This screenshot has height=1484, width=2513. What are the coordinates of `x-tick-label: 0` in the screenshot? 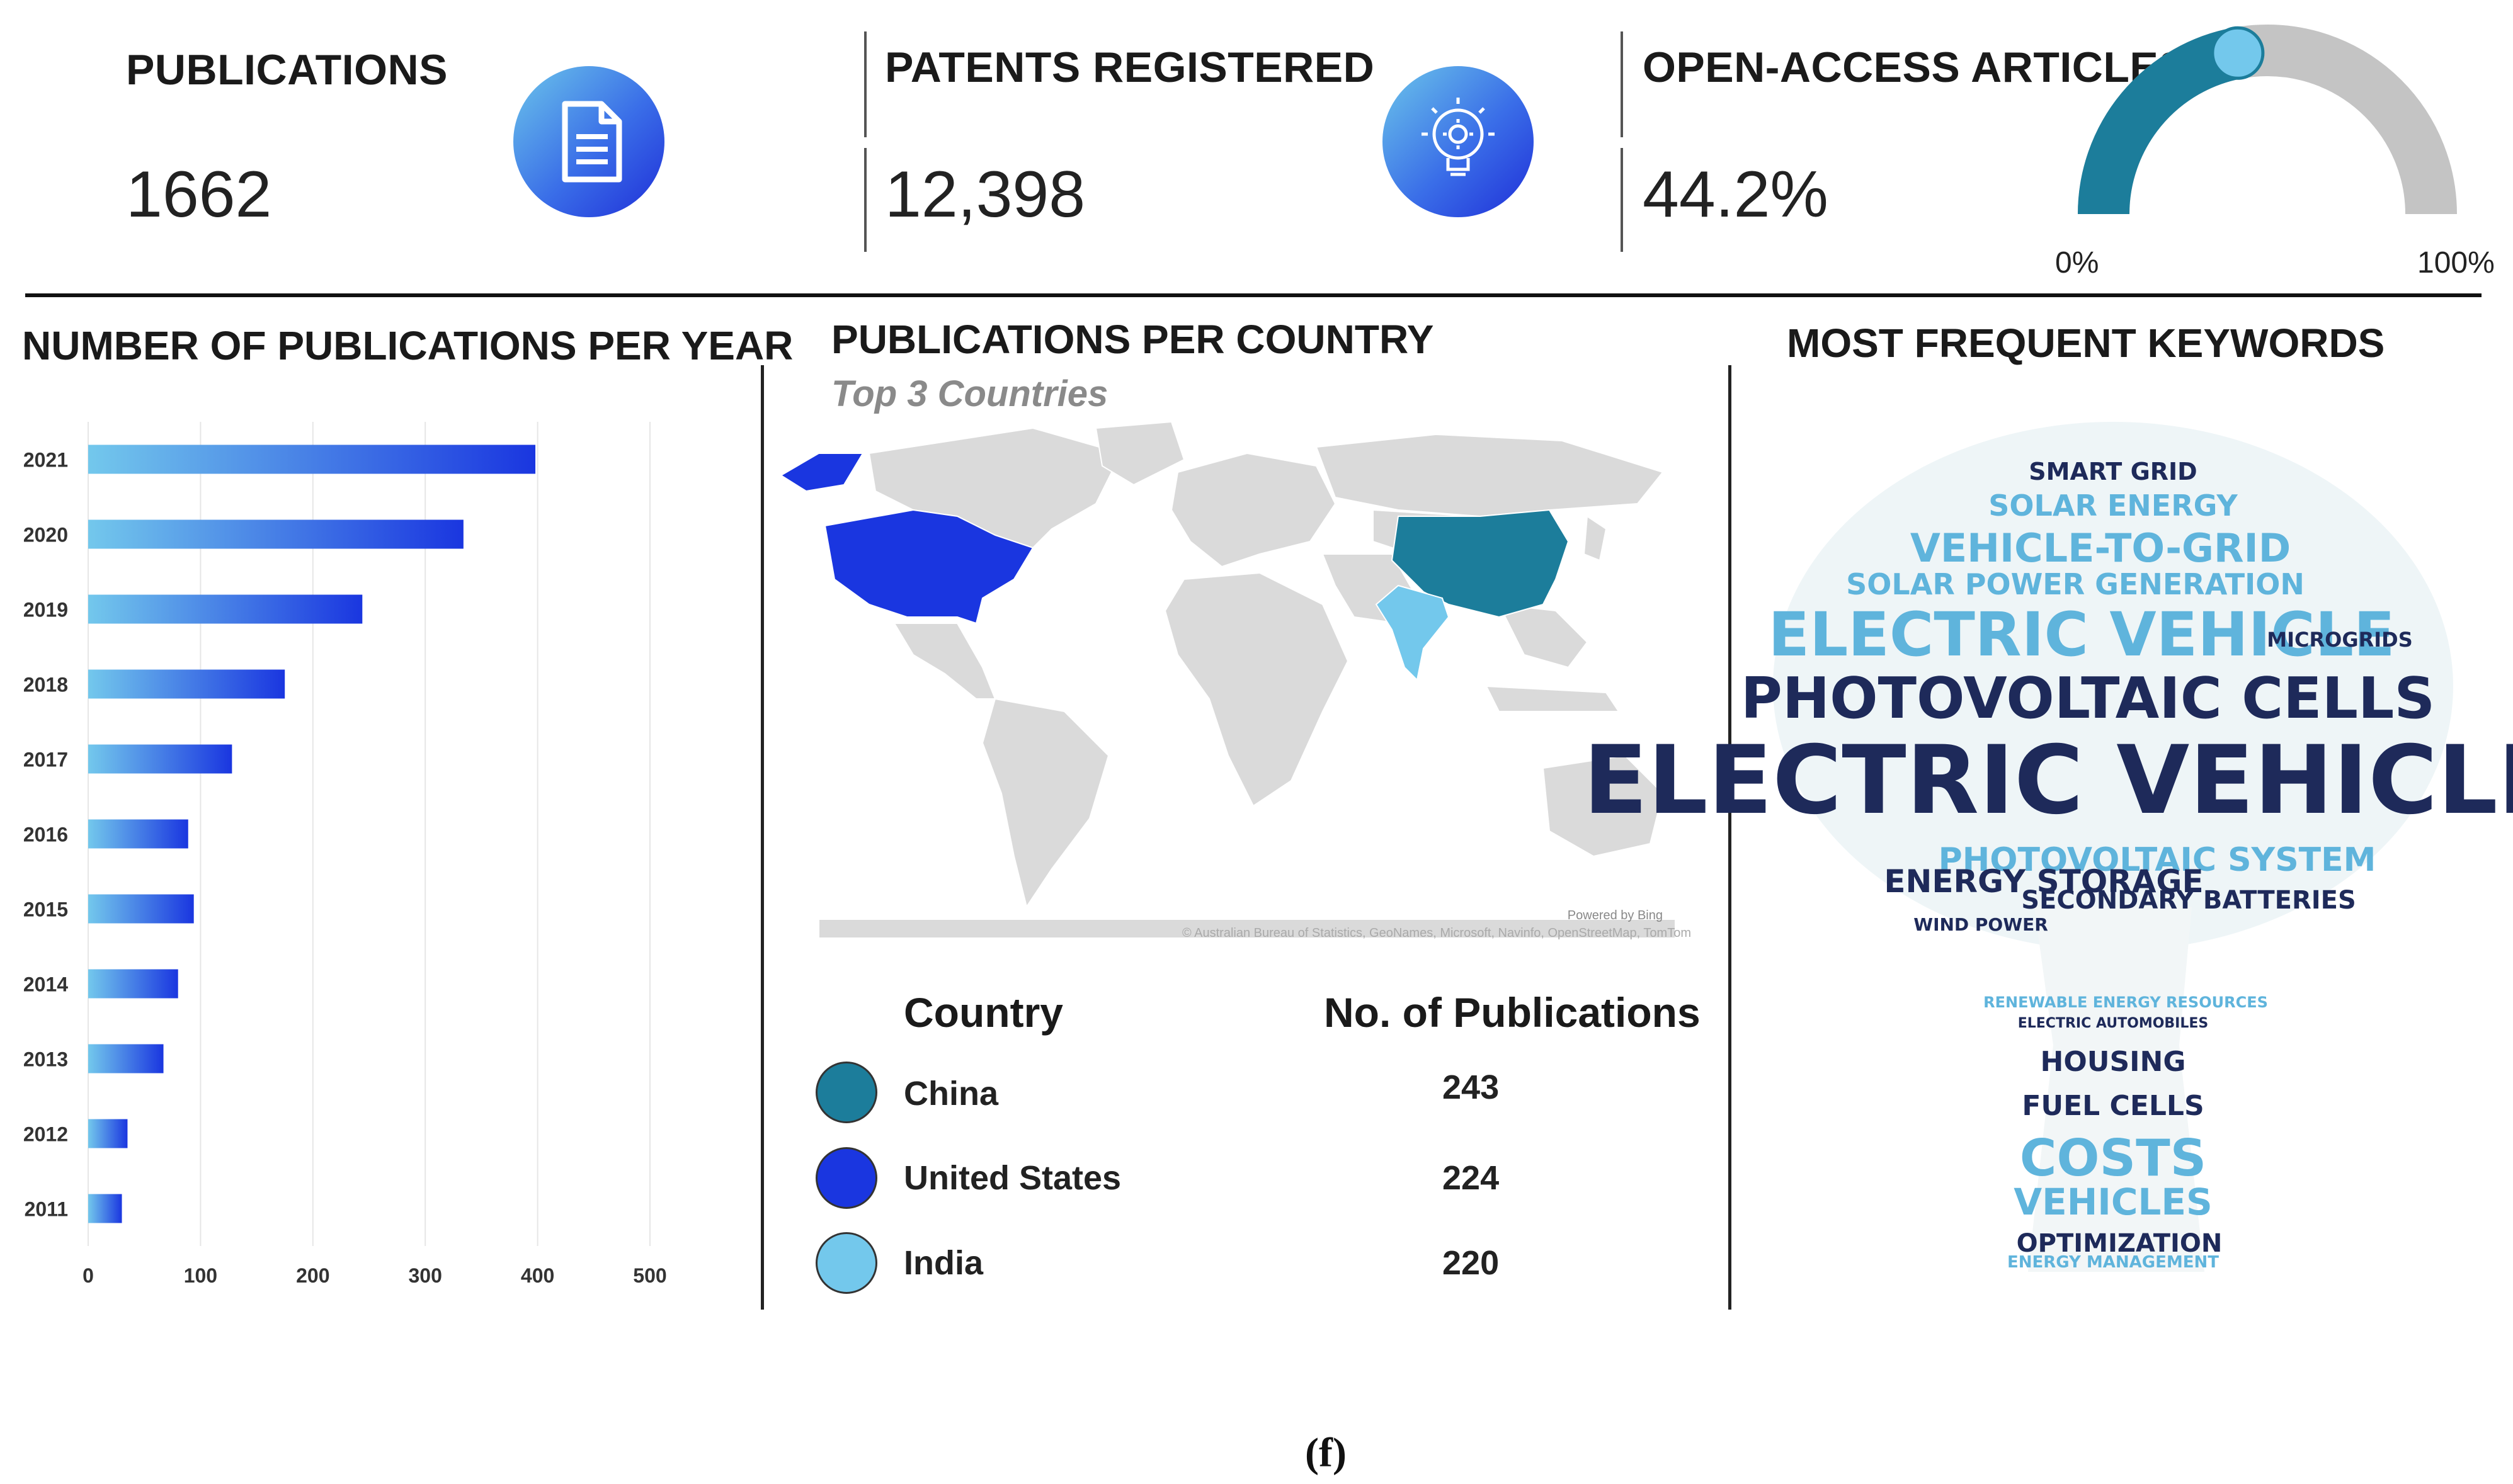 It's located at (88, 1276).